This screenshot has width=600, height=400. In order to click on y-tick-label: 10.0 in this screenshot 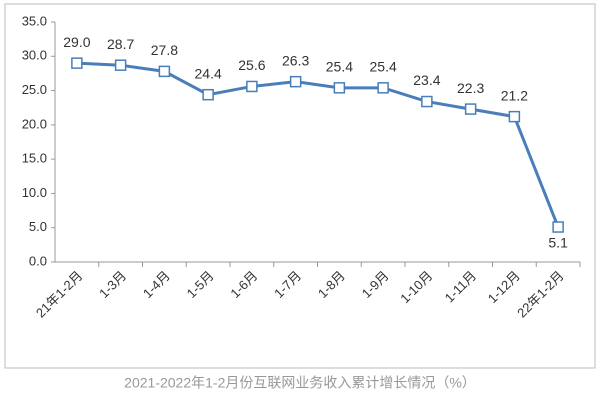, I will do `click(34, 192)`.